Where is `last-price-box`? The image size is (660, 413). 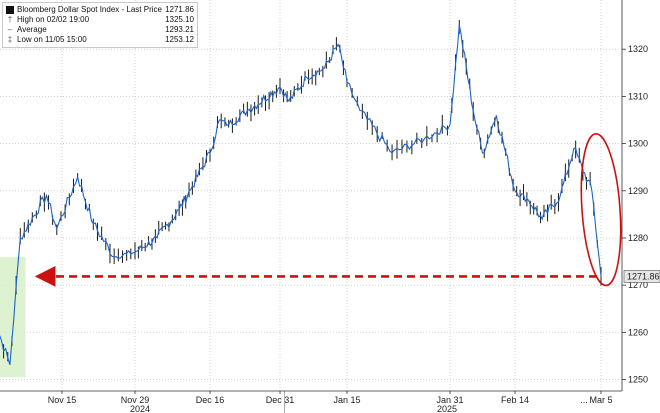 last-price-box is located at coordinates (641, 276).